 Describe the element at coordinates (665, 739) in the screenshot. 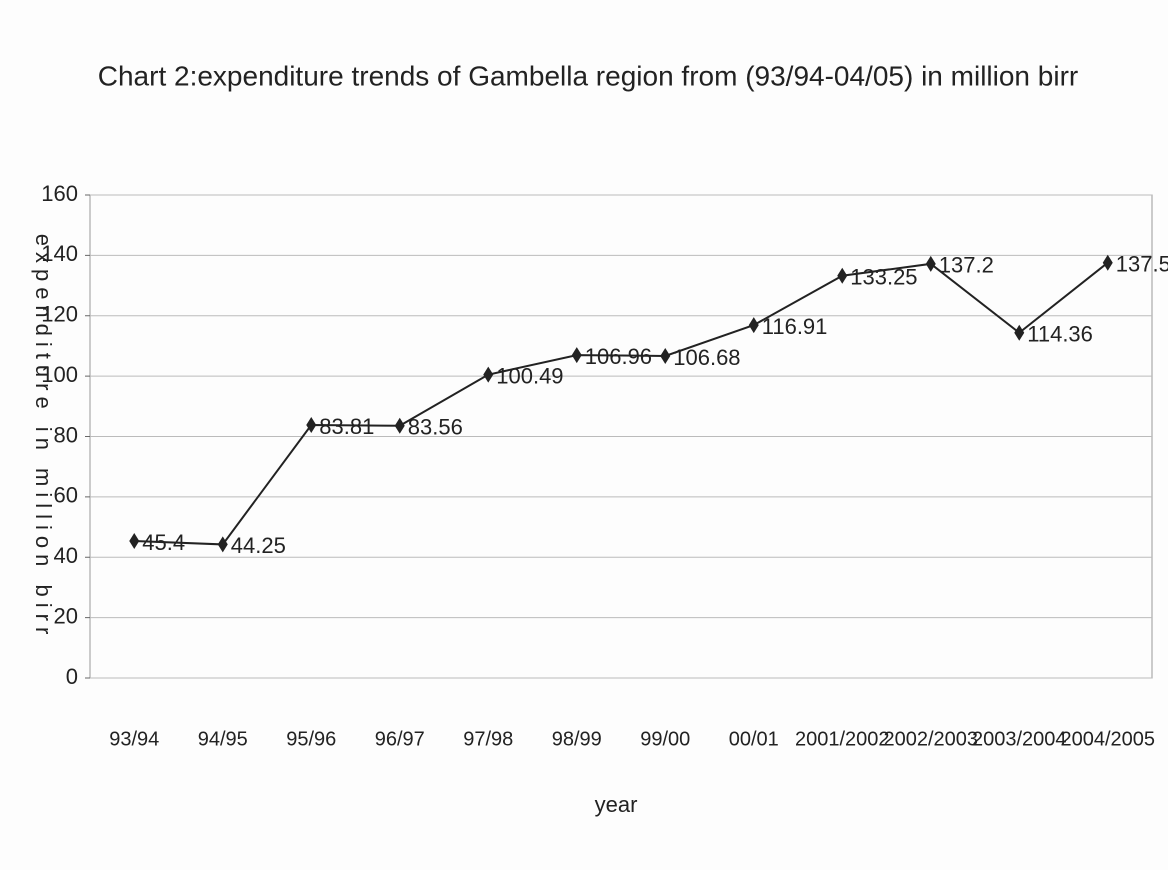

I see `x-tick-label: 99/00` at that location.